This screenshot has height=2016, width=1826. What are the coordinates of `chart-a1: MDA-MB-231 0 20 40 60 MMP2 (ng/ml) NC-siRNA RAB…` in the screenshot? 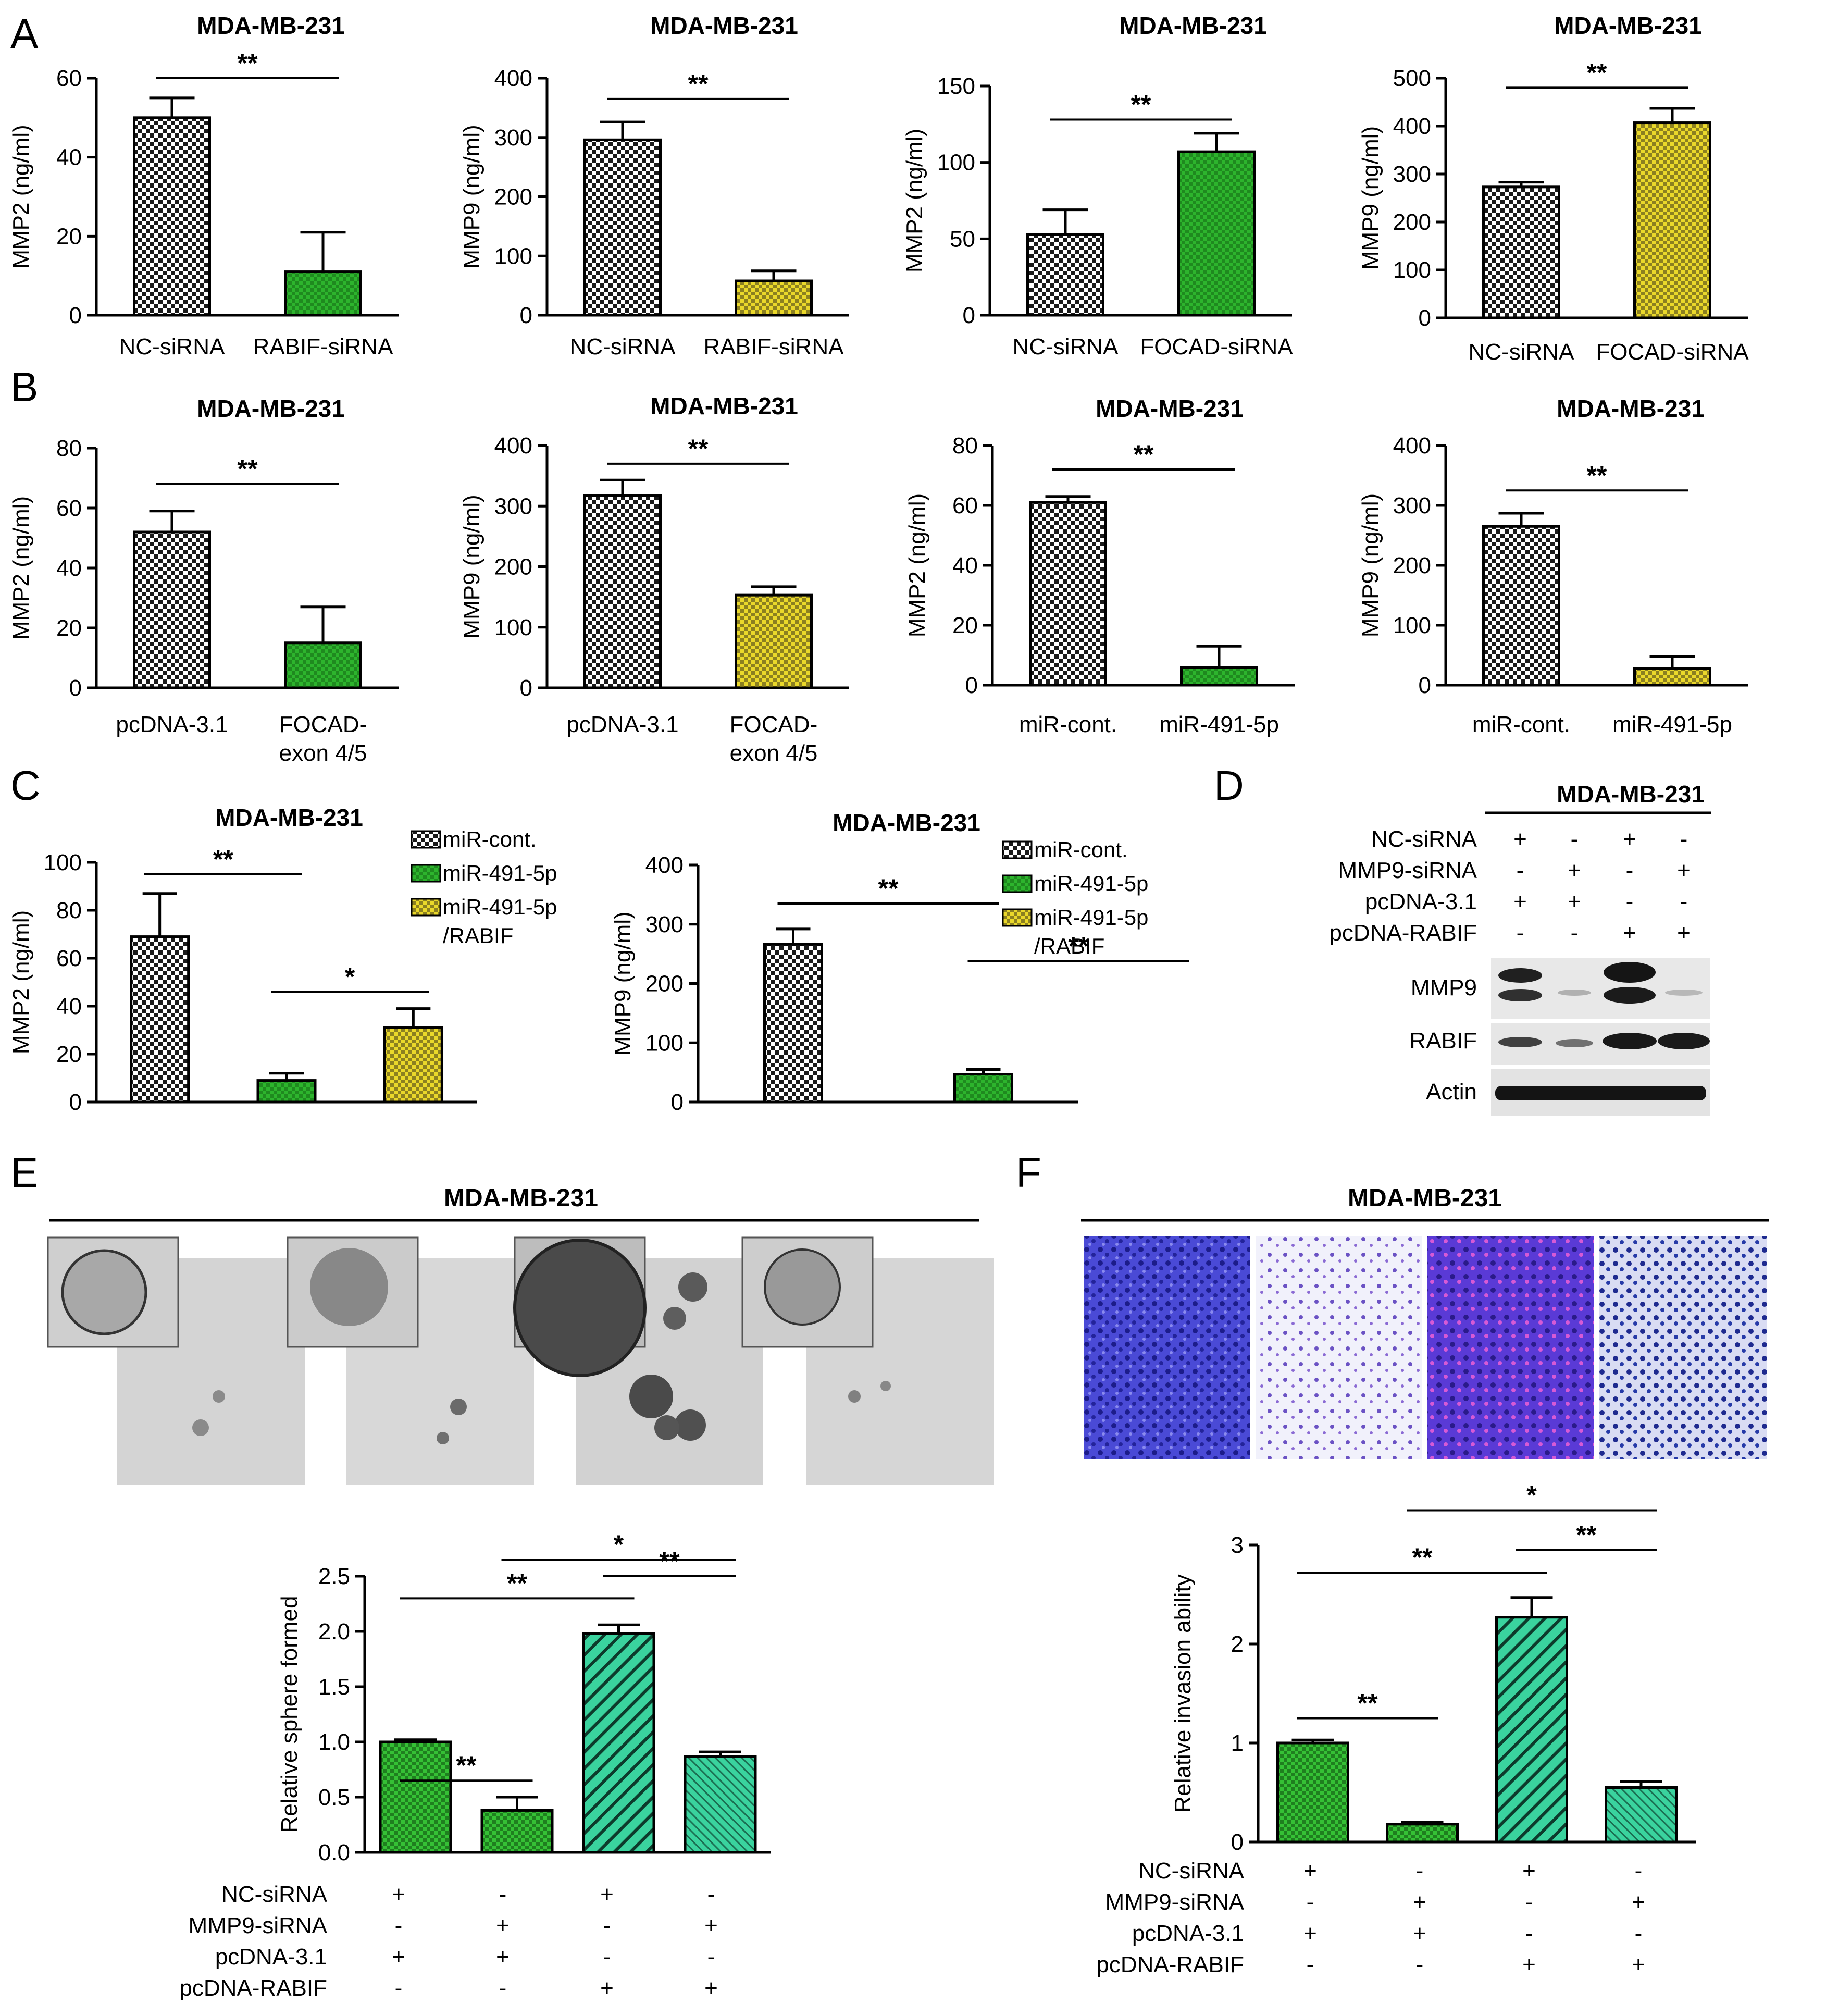 It's located at (203, 186).